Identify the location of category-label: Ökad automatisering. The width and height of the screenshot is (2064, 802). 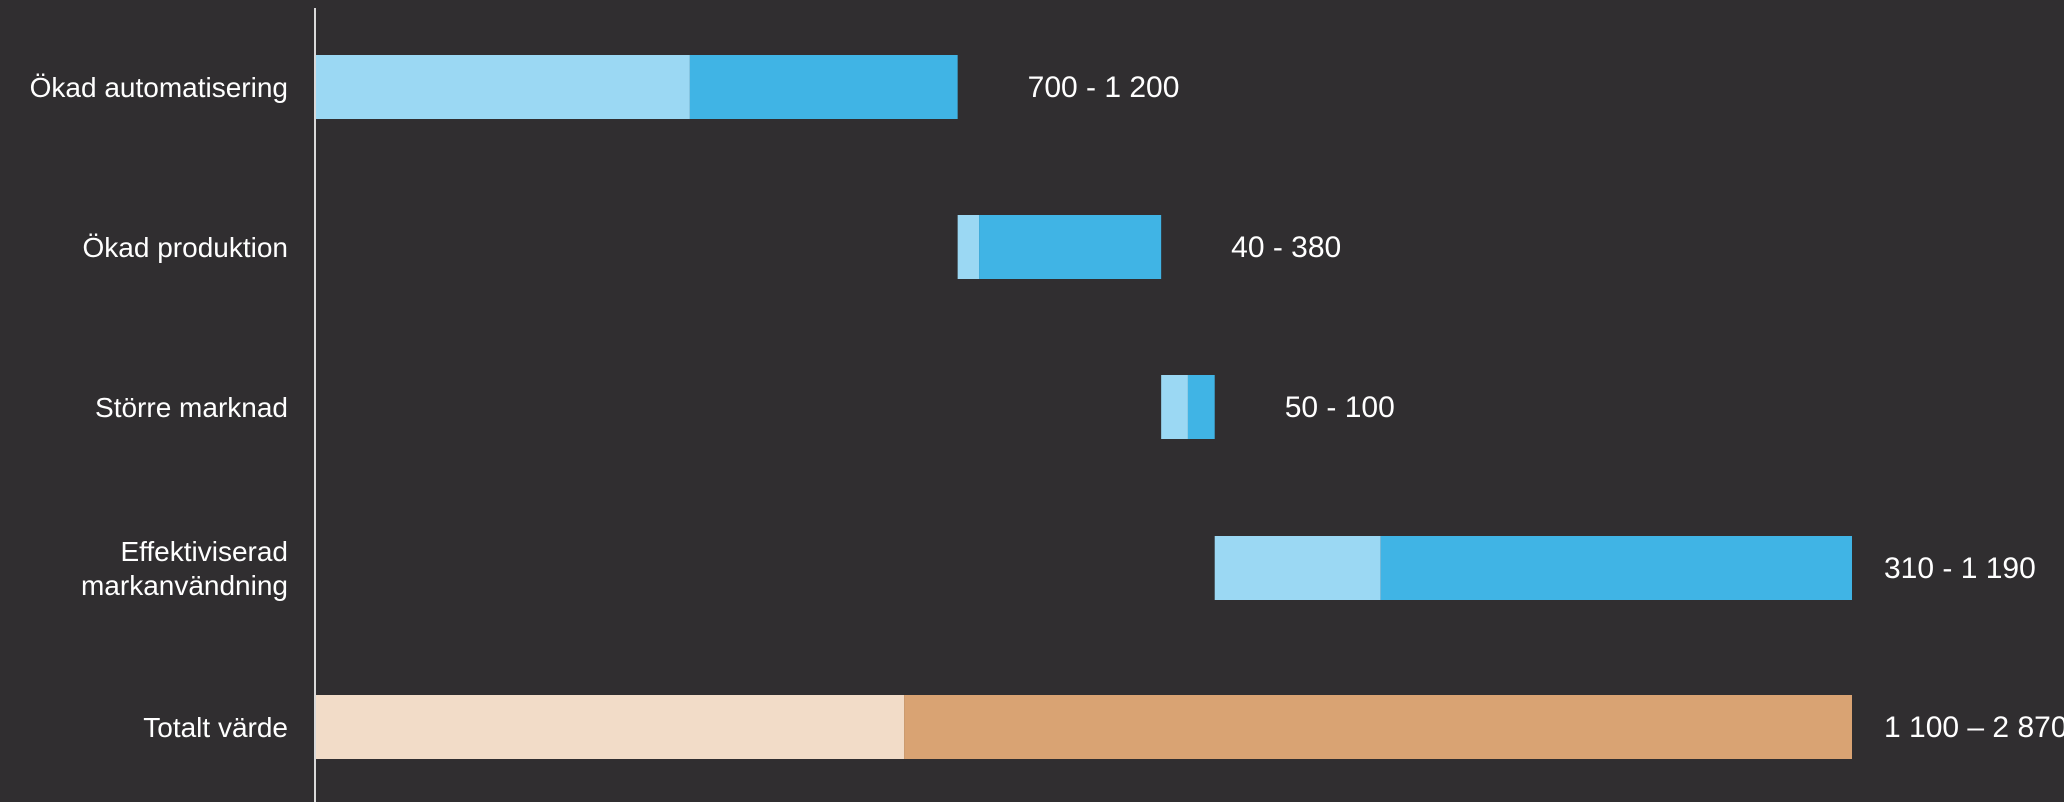
(159, 87).